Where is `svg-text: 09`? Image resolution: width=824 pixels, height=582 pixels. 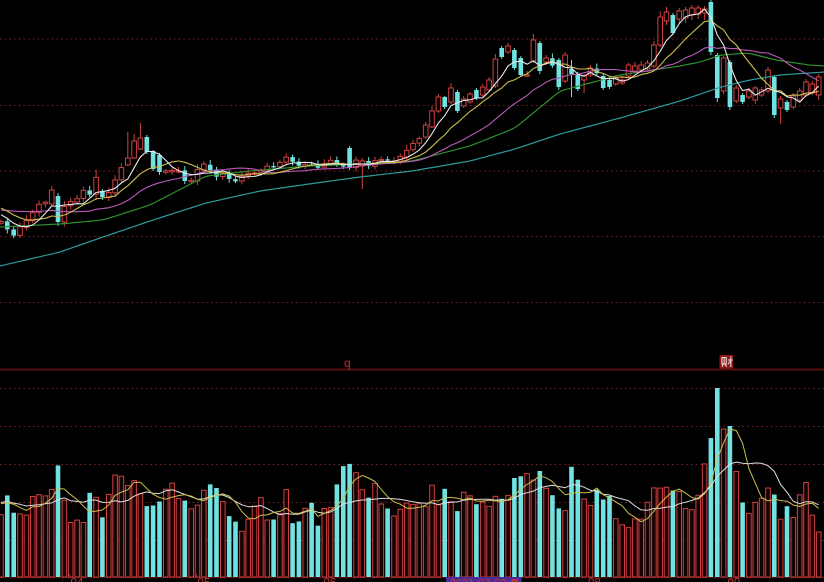 svg-text: 09 is located at coordinates (734, 579).